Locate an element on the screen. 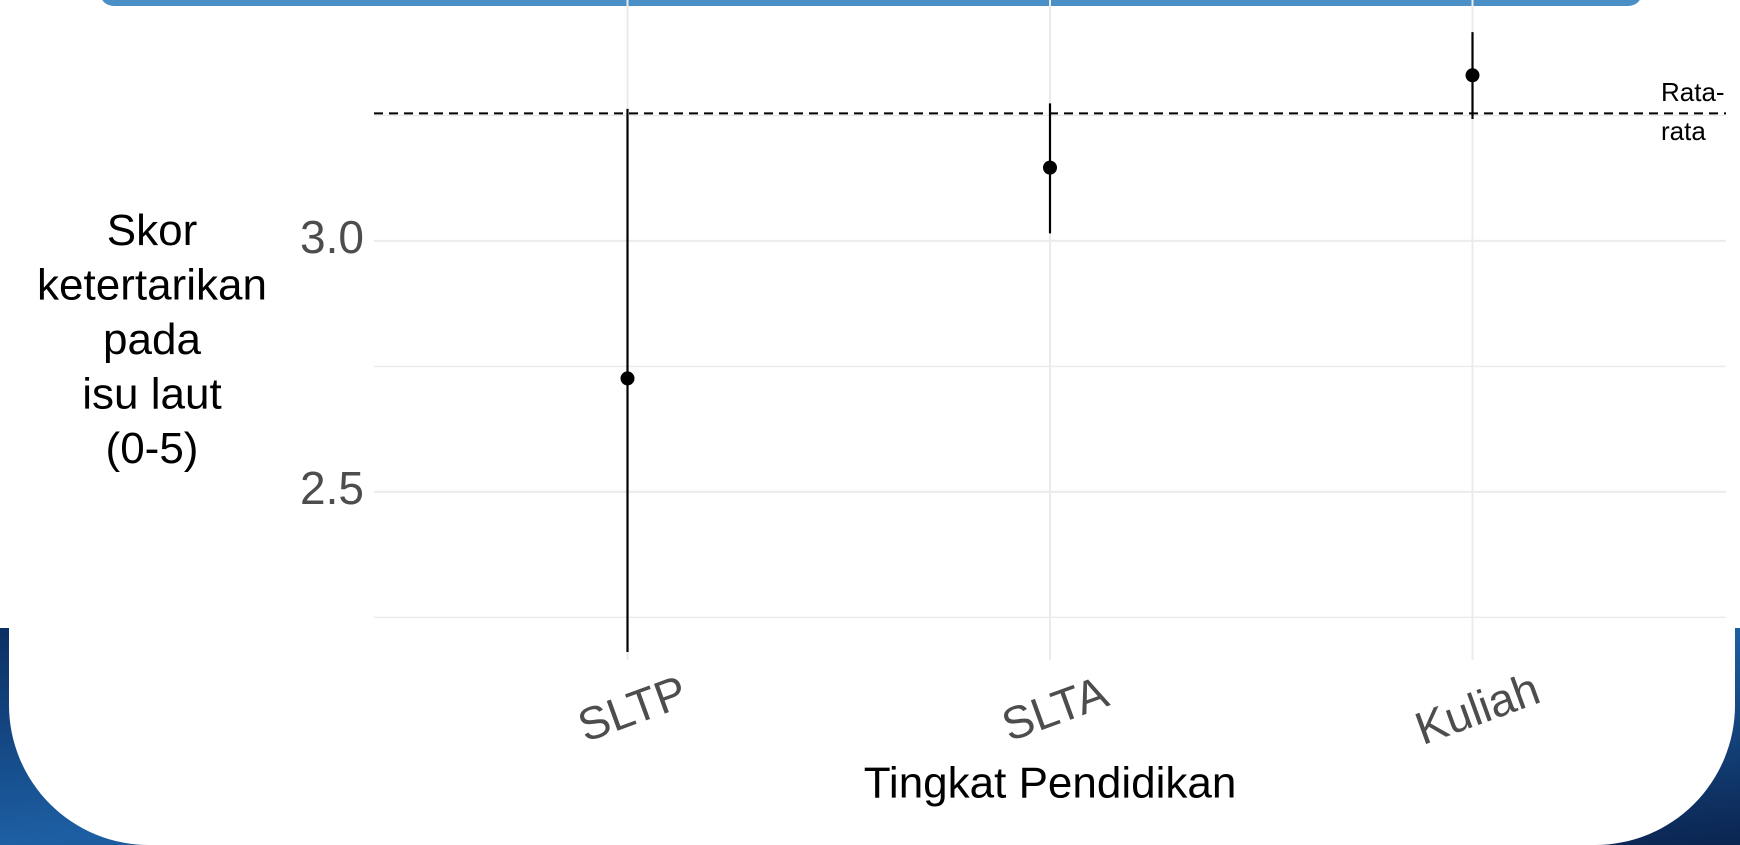 The image size is (1740, 845). y-axis-title-line: ketertarikan is located at coordinates (152, 284).